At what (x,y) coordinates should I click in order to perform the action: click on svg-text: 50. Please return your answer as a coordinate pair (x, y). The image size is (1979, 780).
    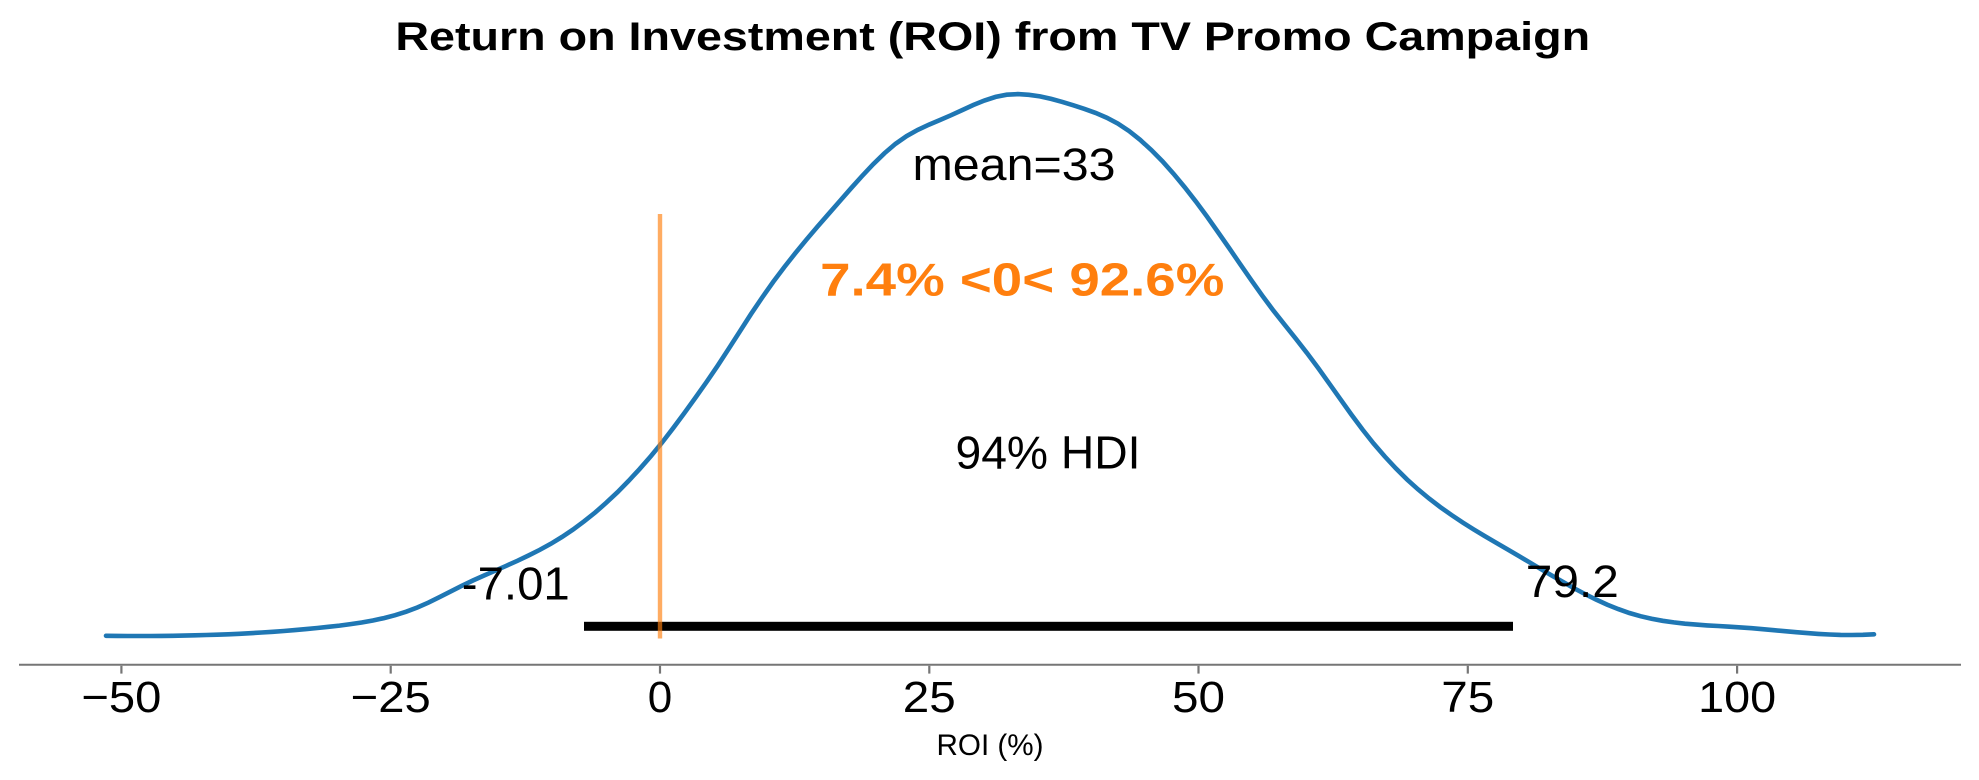
    Looking at the image, I should click on (1198, 697).